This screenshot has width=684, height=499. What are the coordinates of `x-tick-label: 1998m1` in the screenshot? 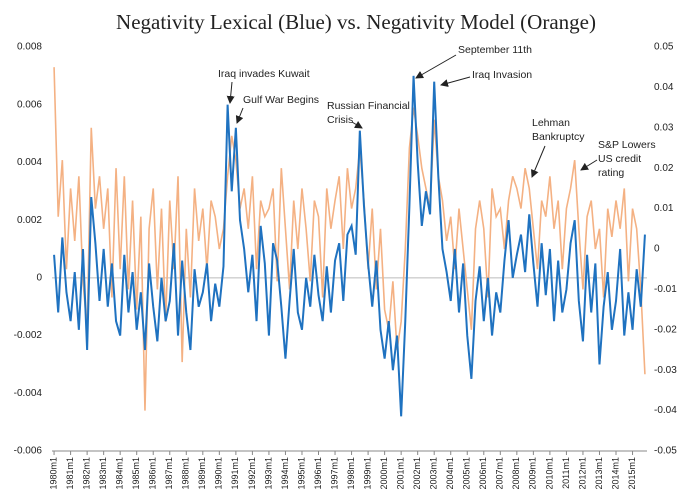 It's located at (351, 473).